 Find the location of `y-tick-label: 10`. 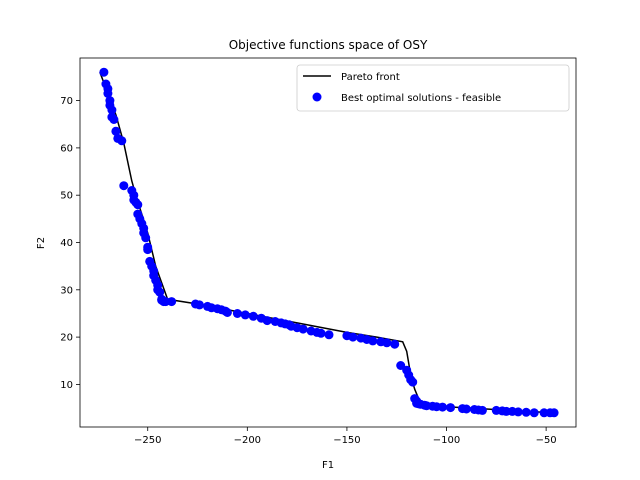

y-tick-label: 10 is located at coordinates (66, 385).